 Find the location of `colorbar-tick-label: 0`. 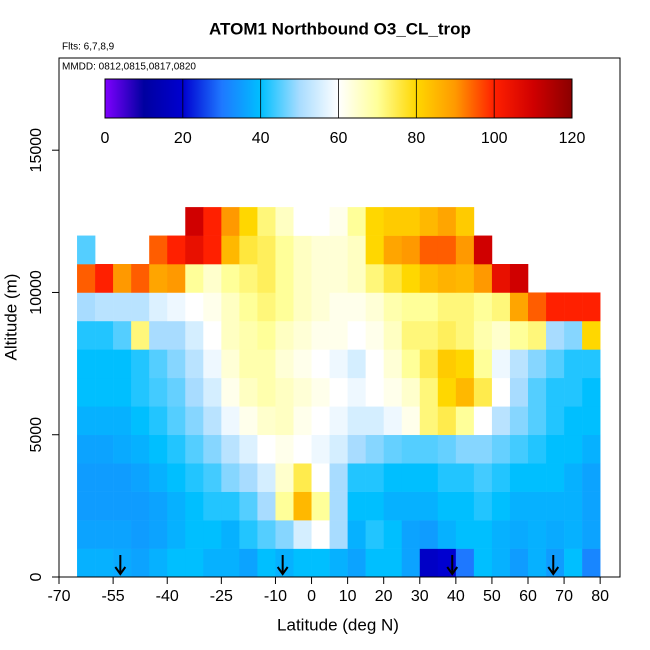

colorbar-tick-label: 0 is located at coordinates (105, 138).